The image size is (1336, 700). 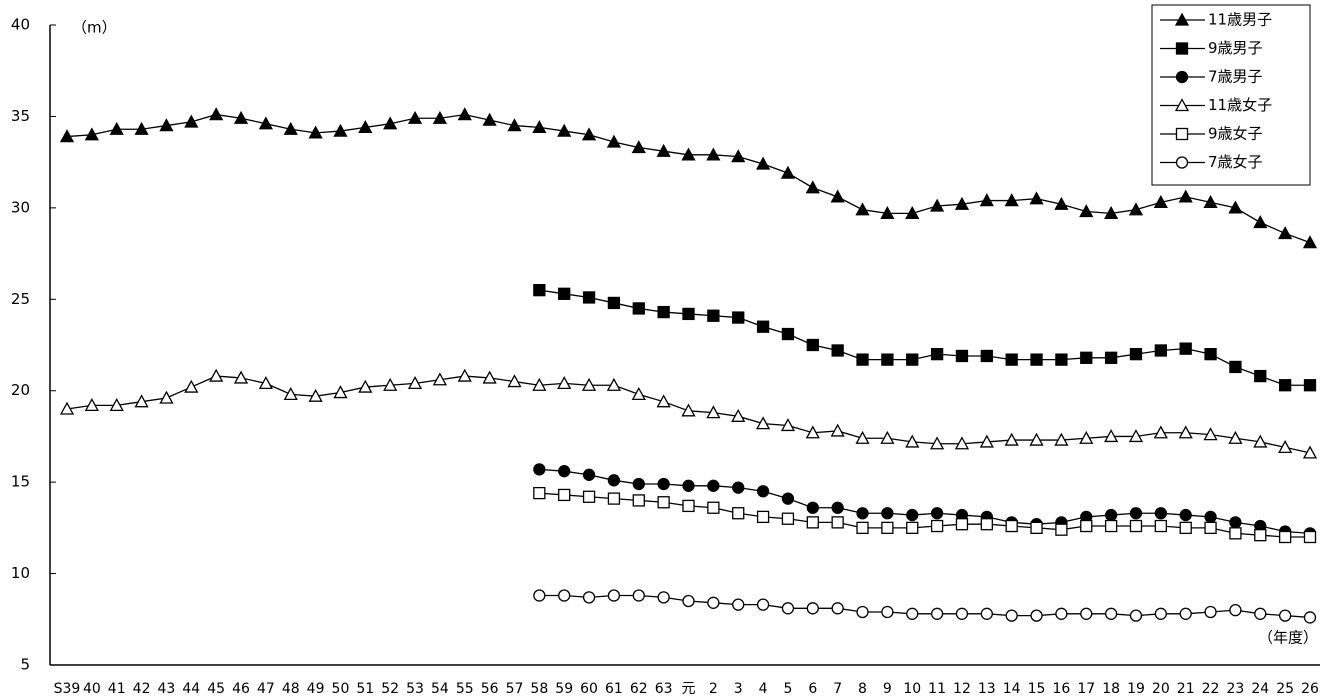 What do you see at coordinates (20, 573) in the screenshot?
I see `y-tick-label: 10` at bounding box center [20, 573].